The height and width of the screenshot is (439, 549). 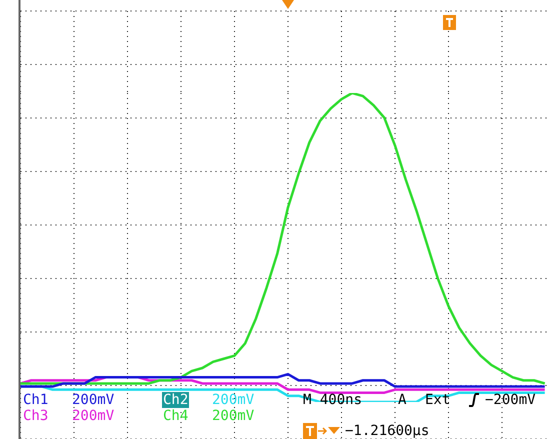 I want to click on annotation: −200mV, so click(x=510, y=400).